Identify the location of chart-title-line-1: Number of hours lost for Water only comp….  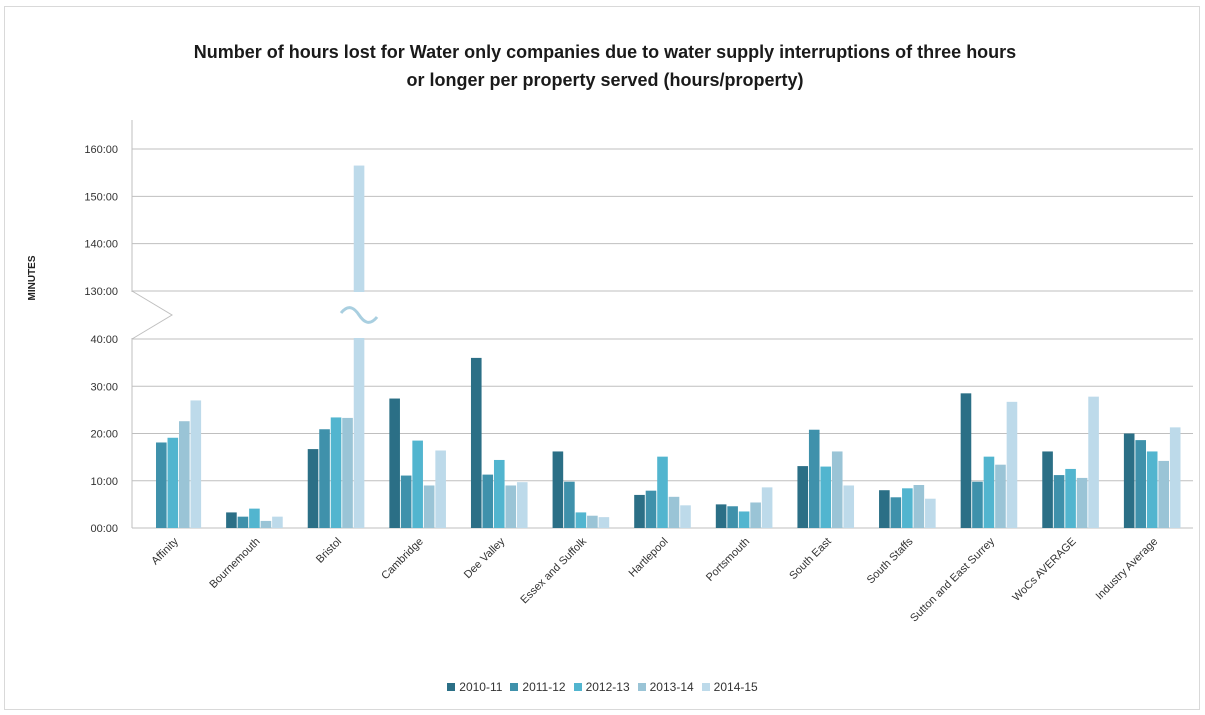
(605, 52).